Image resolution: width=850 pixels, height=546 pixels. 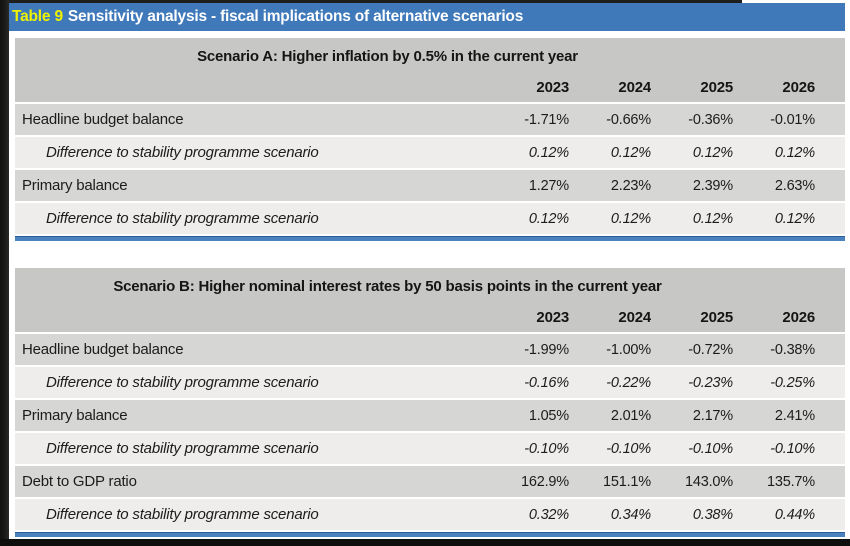 What do you see at coordinates (712, 185) in the screenshot?
I see `value-cell: 2.39%` at bounding box center [712, 185].